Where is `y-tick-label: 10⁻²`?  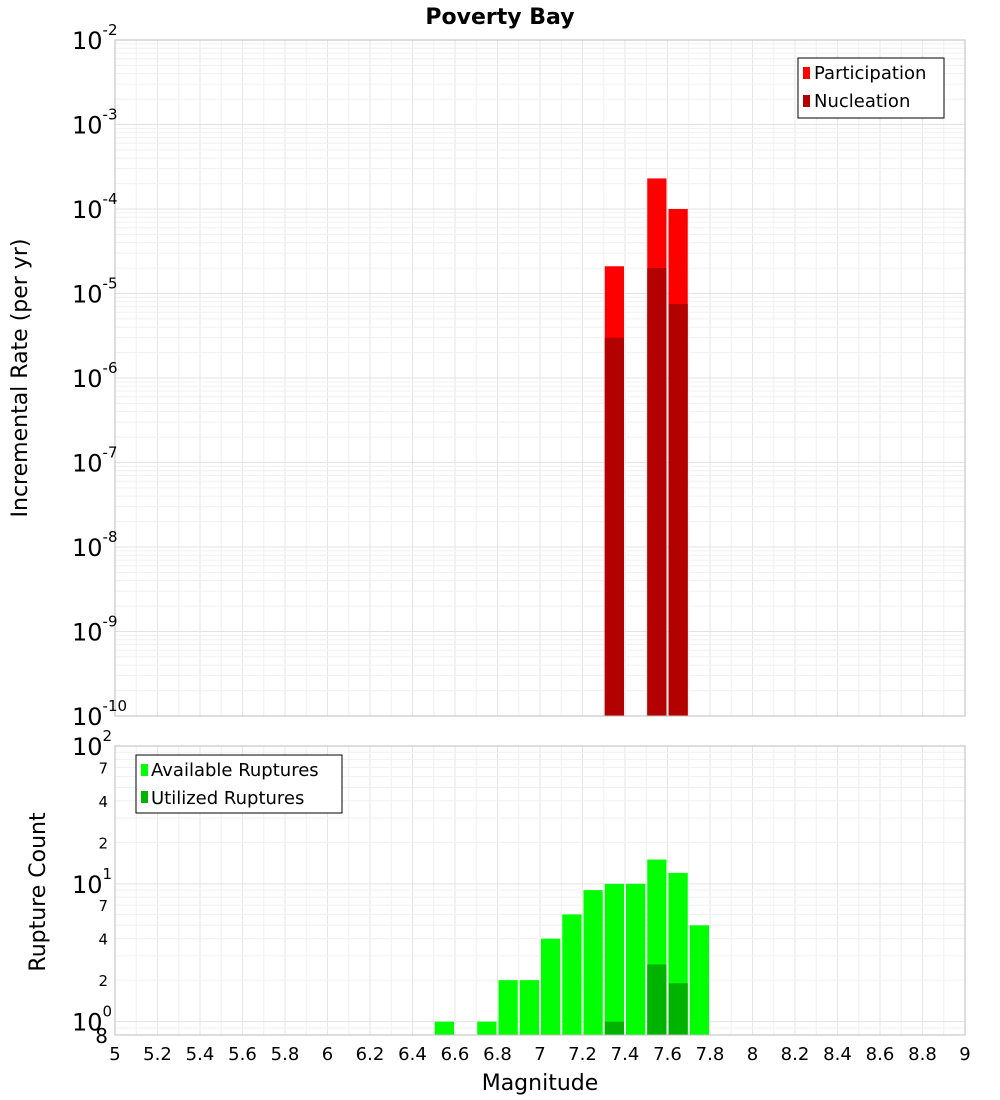 y-tick-label: 10⁻² is located at coordinates (95, 38).